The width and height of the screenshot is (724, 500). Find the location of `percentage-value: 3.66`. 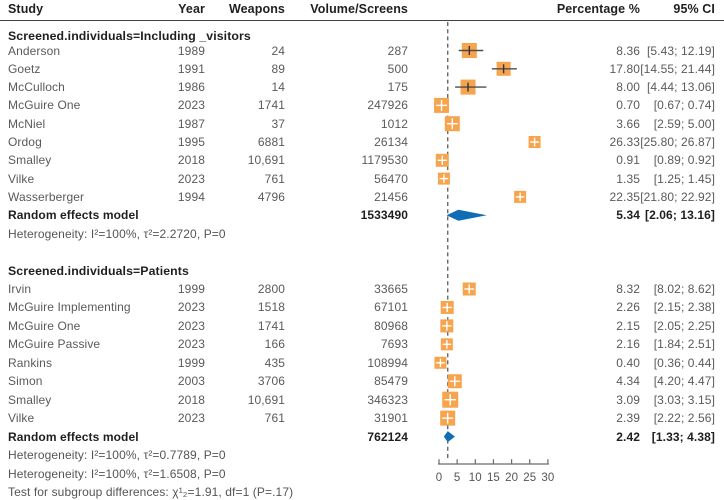

percentage-value: 3.66 is located at coordinates (628, 123).